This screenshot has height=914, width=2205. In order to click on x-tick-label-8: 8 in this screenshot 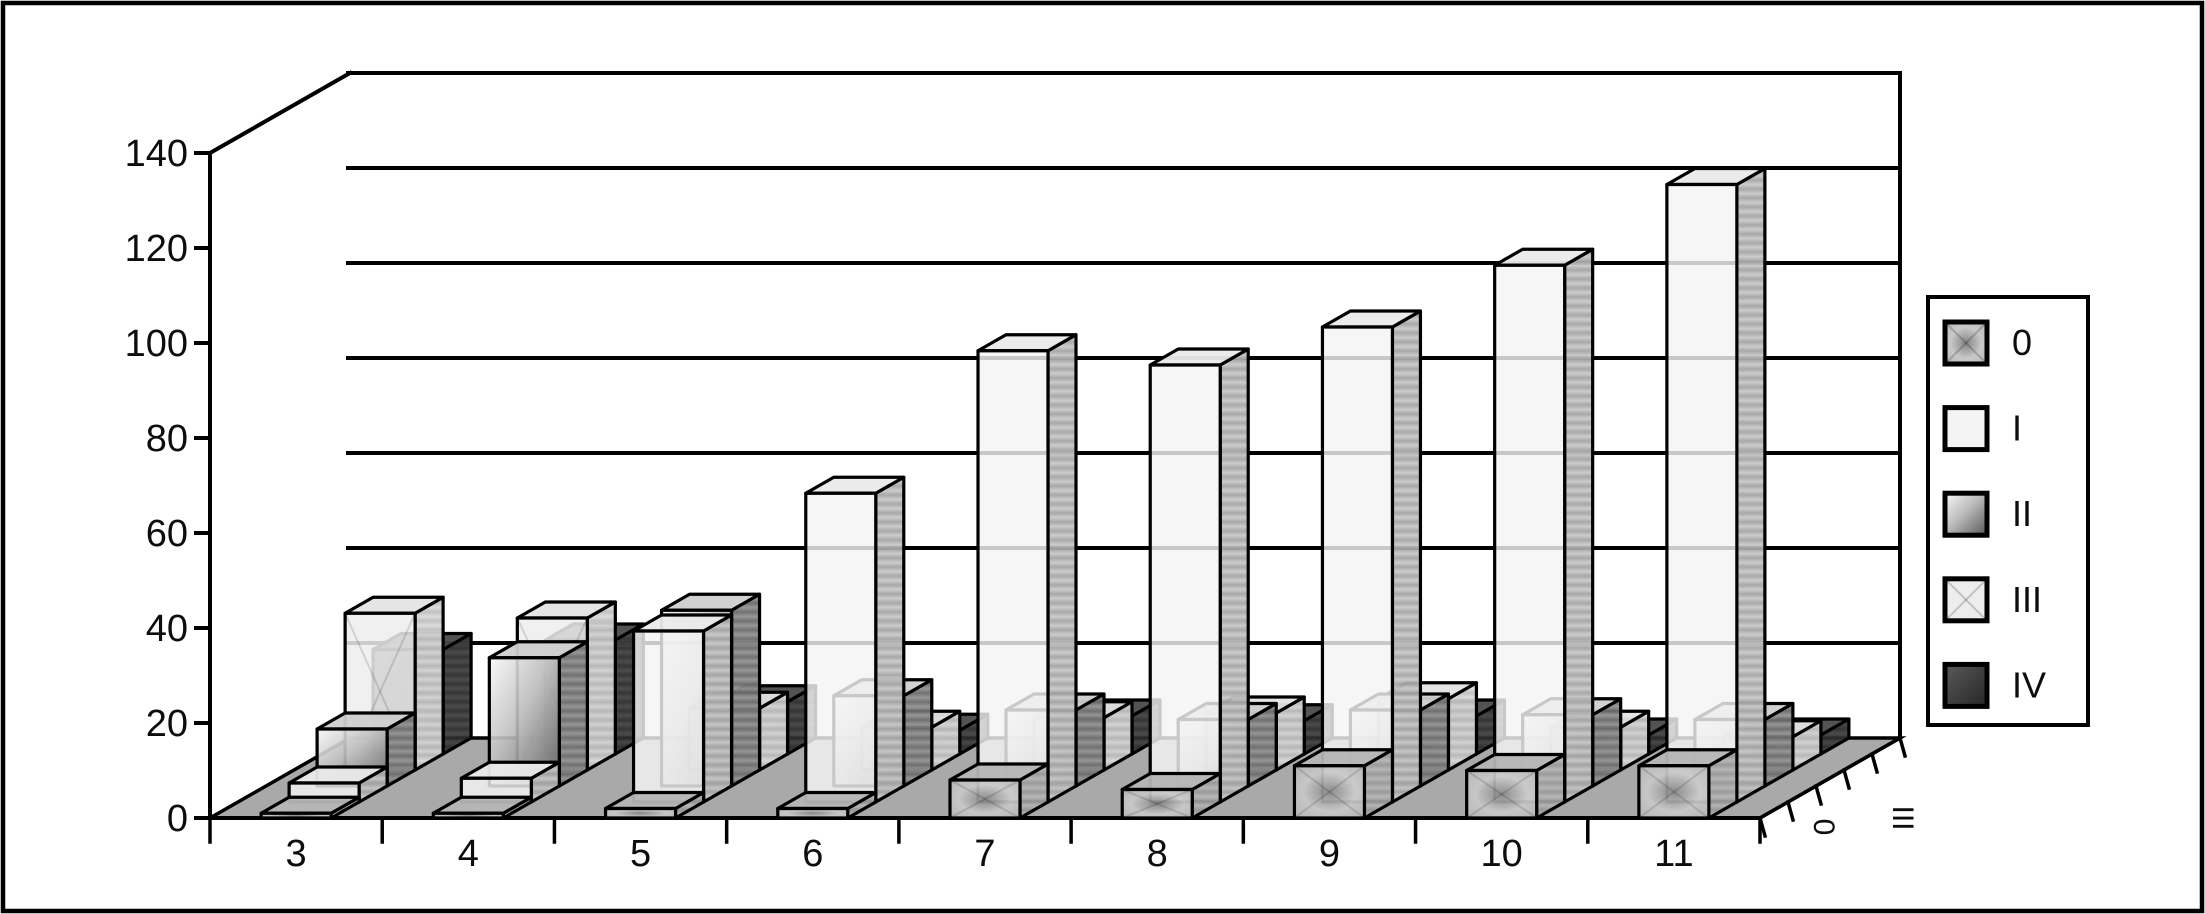, I will do `click(1157, 854)`.